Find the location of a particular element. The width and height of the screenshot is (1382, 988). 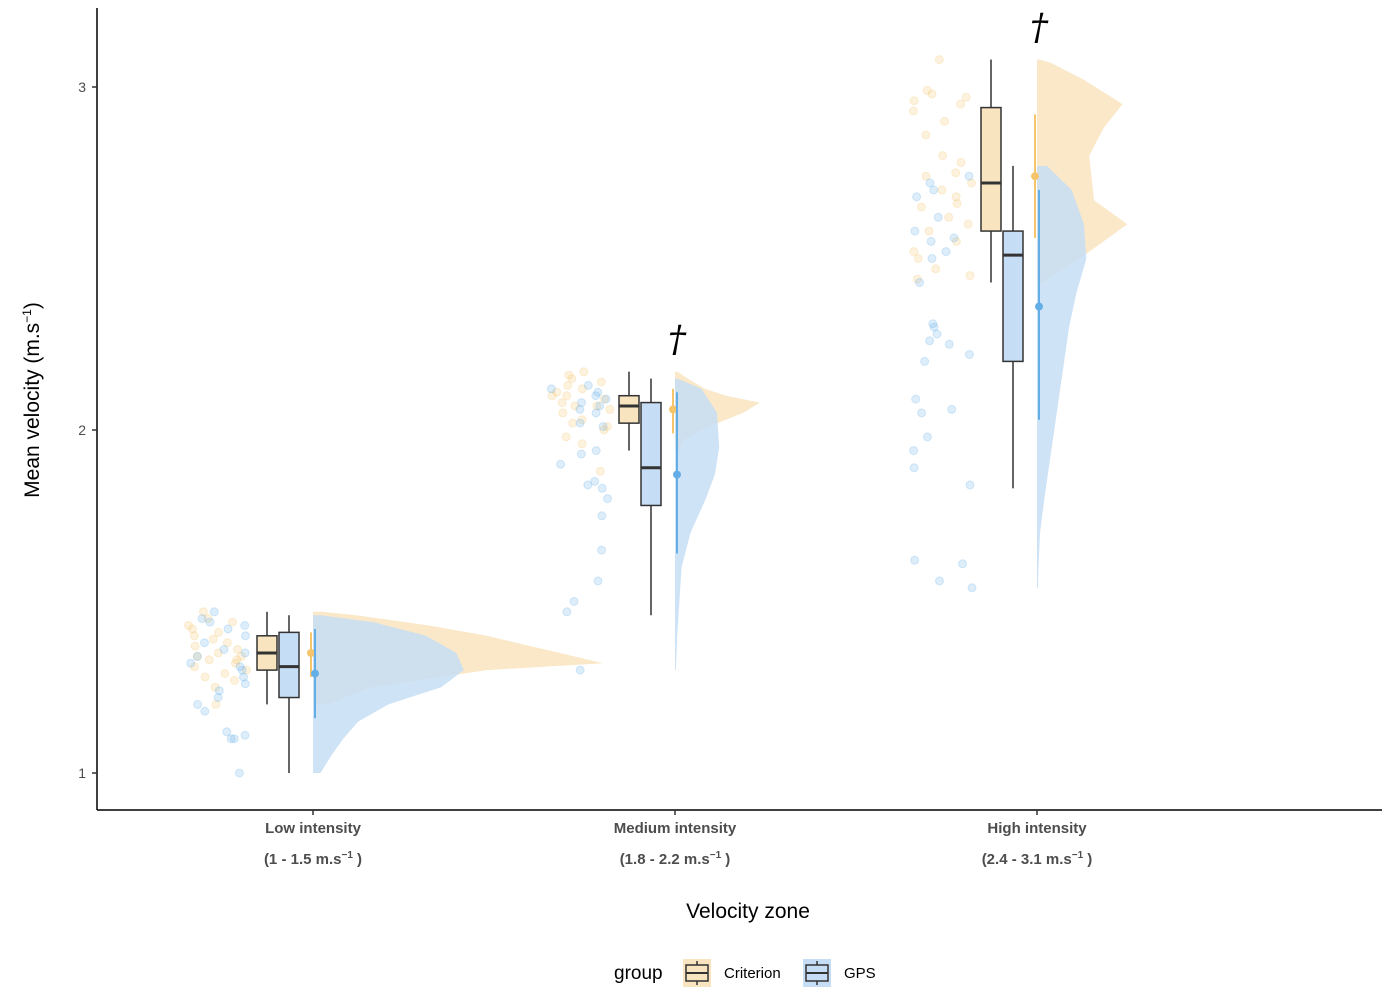

x-tick-label-1: Low intensity is located at coordinates (313, 828).